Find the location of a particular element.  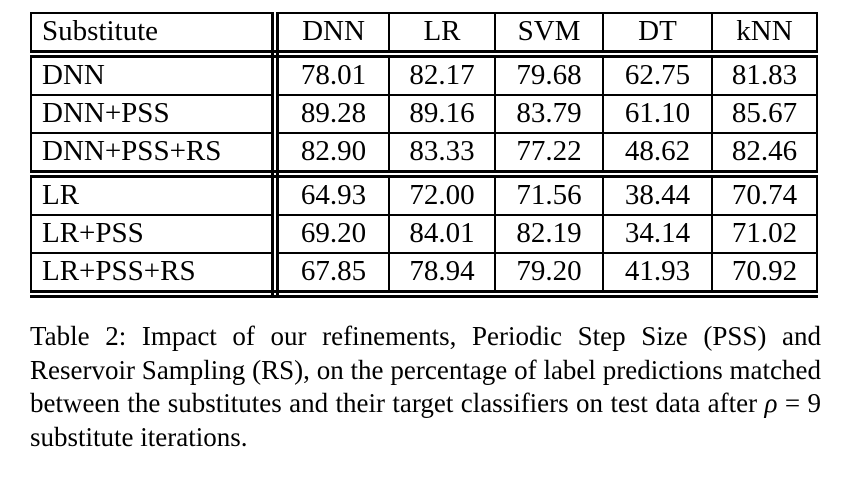

value-cell: 77.22 is located at coordinates (549, 155).